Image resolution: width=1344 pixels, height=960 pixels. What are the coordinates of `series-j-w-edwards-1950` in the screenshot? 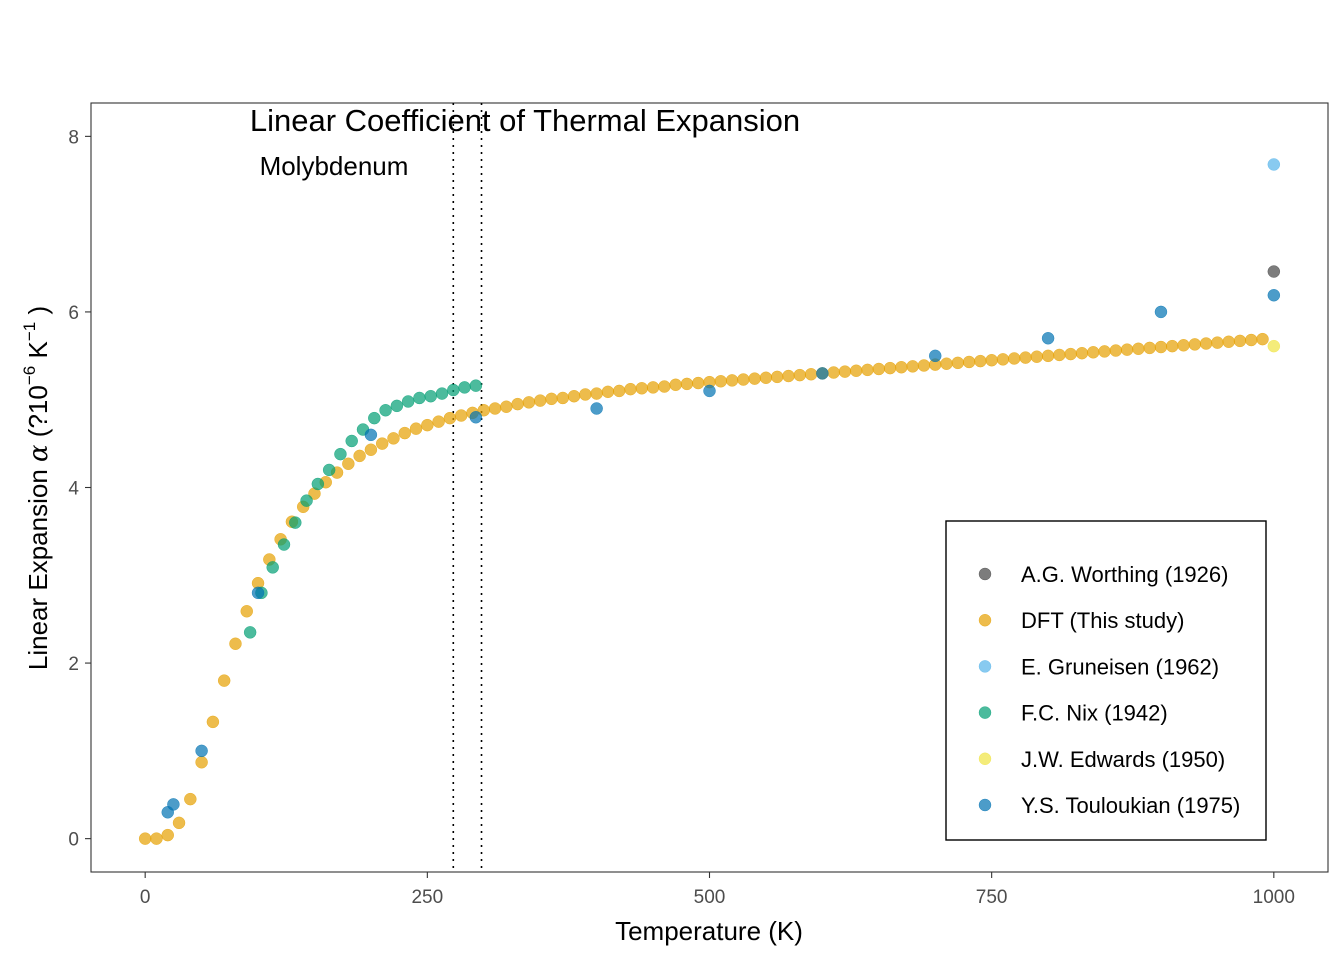 It's located at (1274, 346).